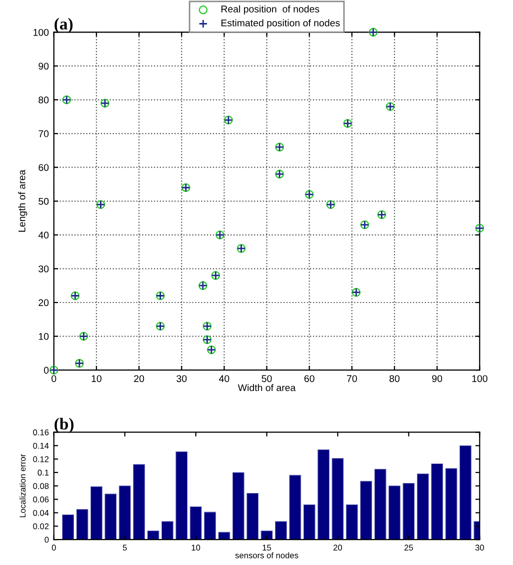 The height and width of the screenshot is (565, 513). I want to click on x-axis-title: sensors of nodes, so click(266, 555).